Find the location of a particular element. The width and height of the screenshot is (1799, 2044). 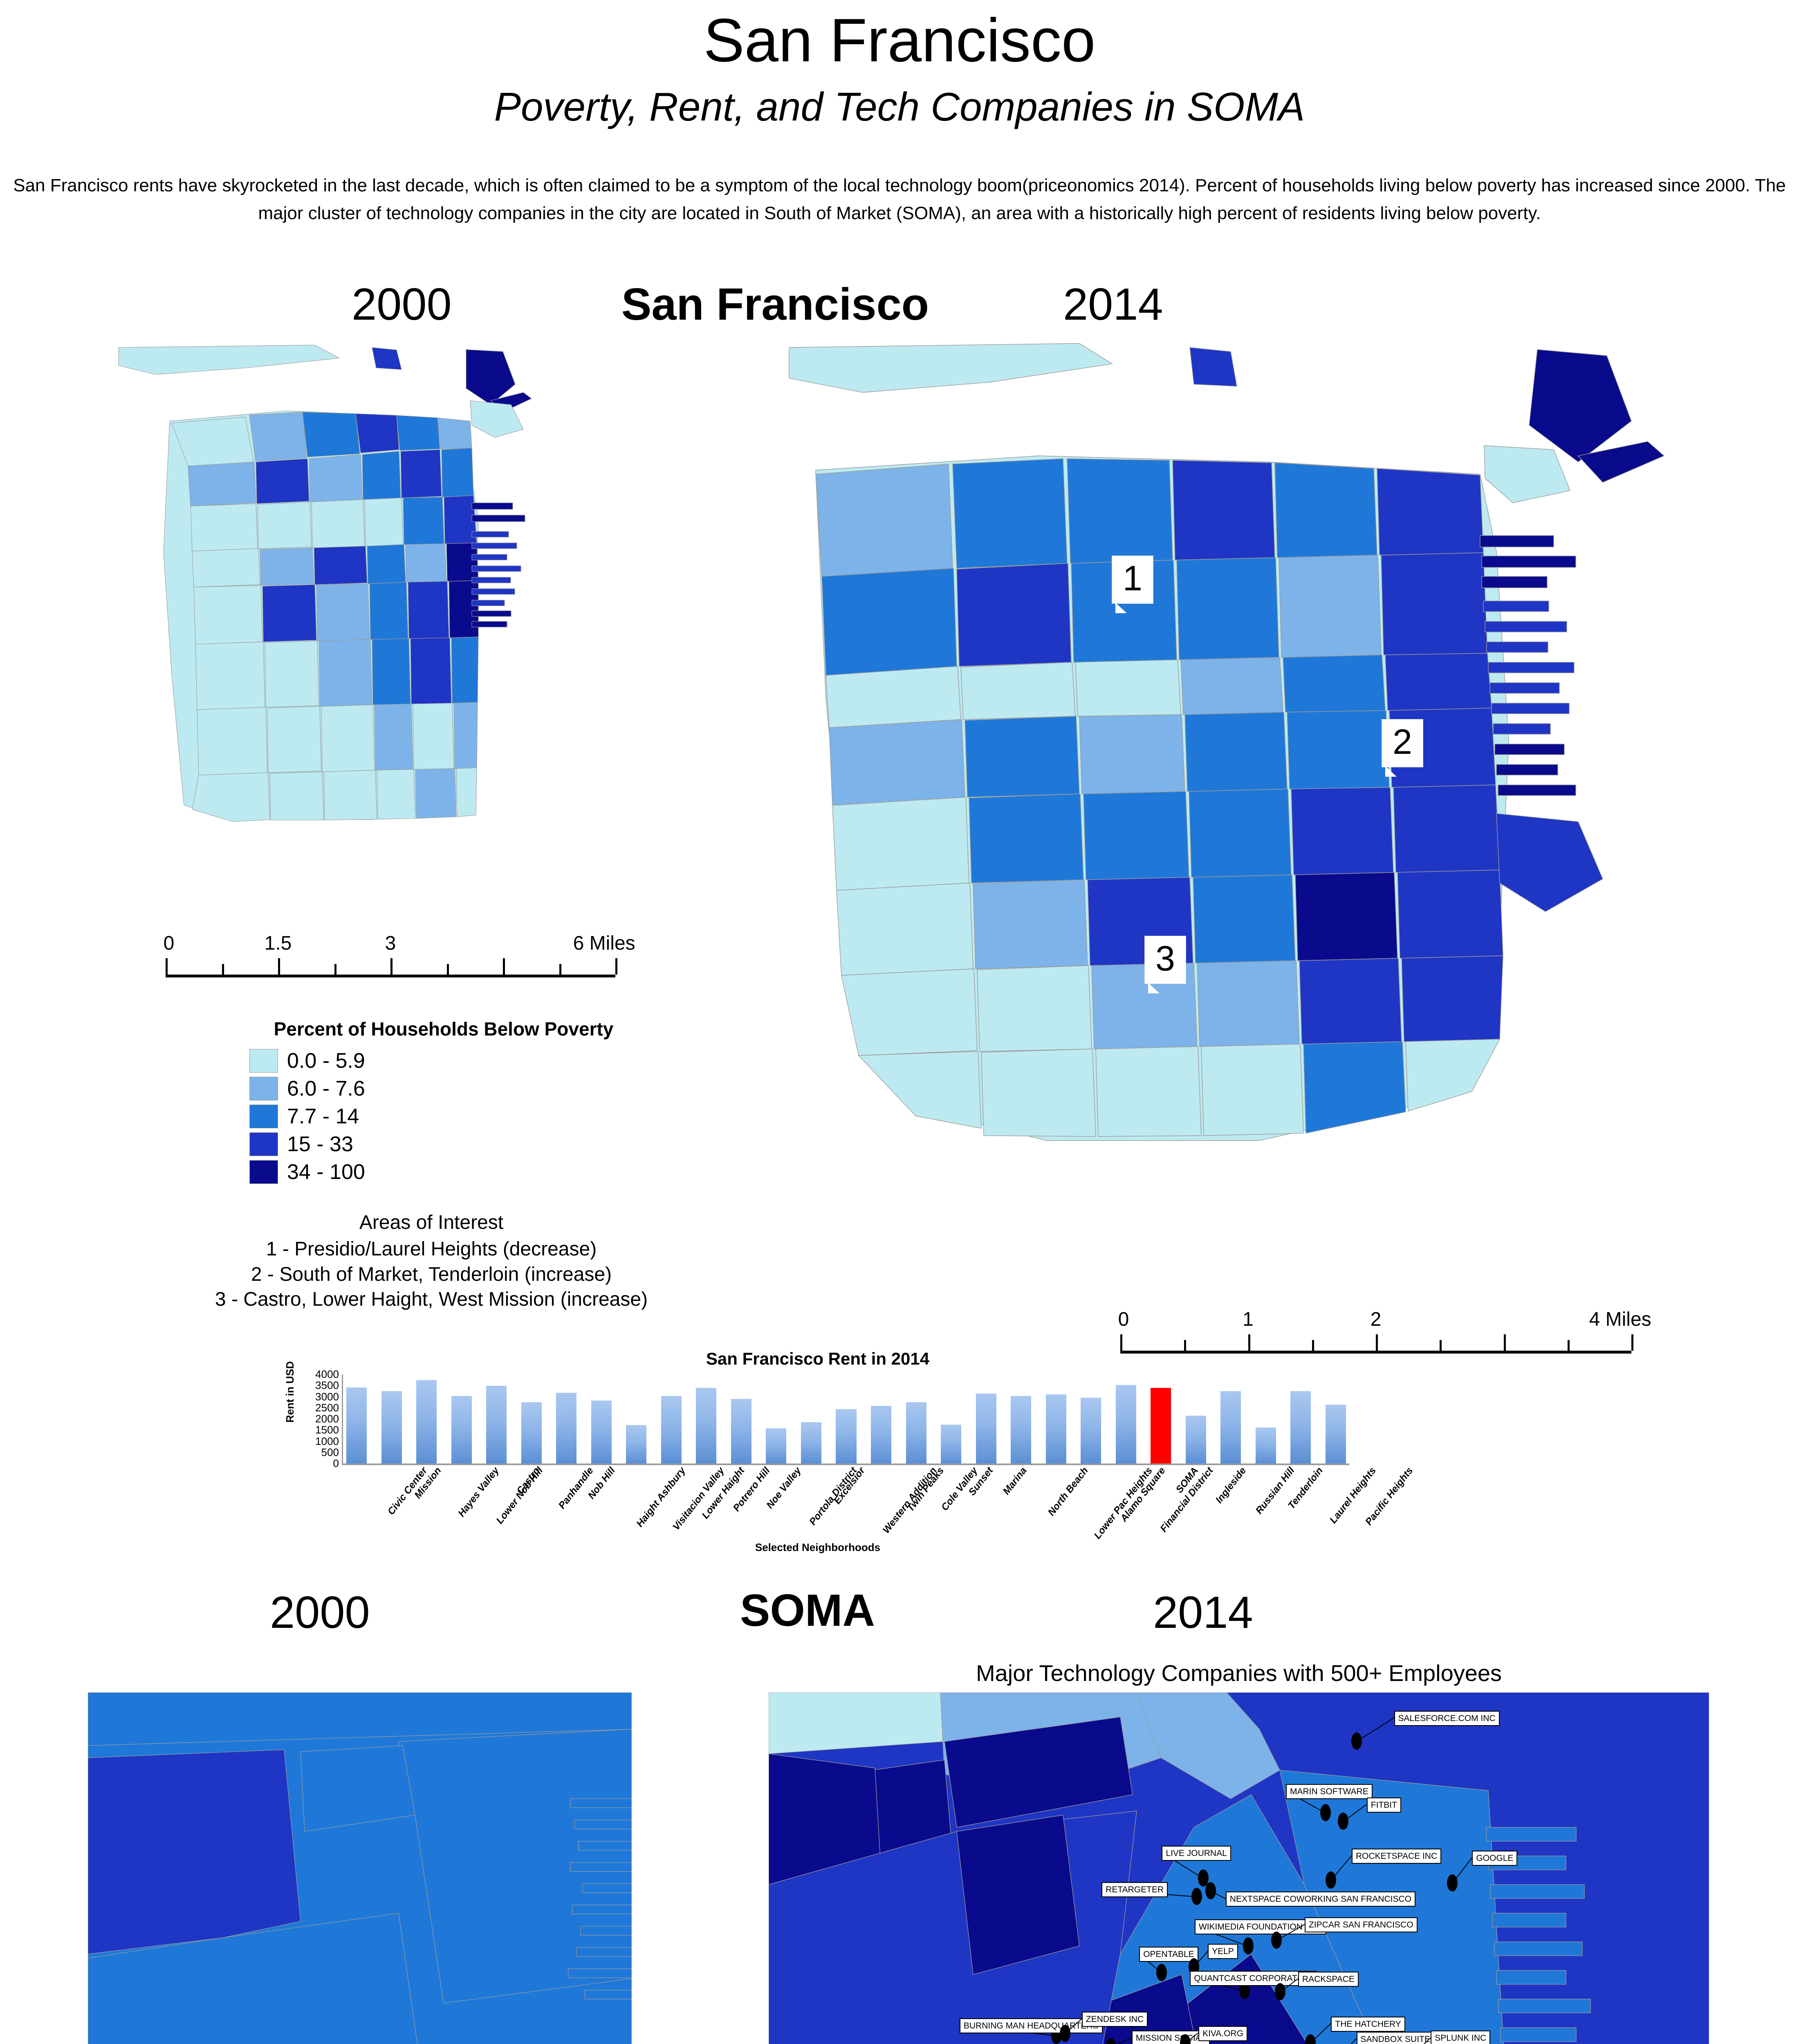

aoi-marker-1: 1 is located at coordinates (1132, 584).